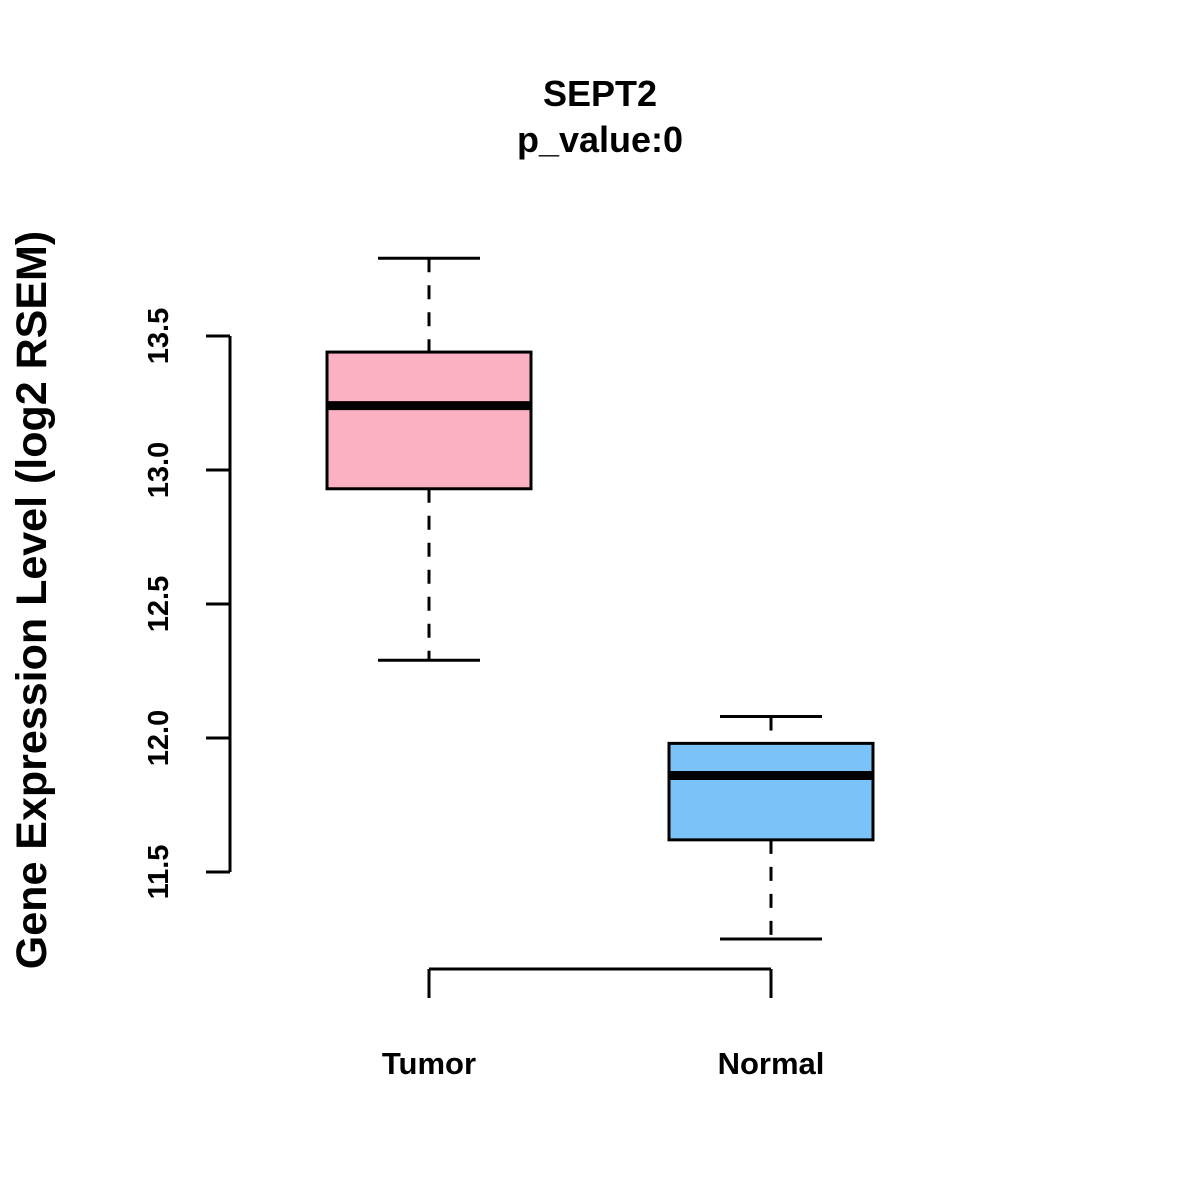 The image size is (1200, 1200). I want to click on box-tumor, so click(429, 459).